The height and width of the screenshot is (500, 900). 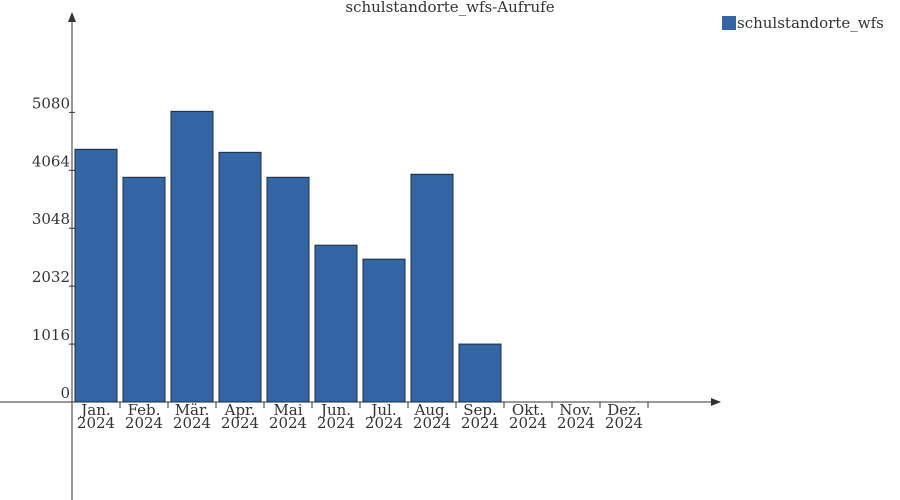 I want to click on x-tick-label: Nov., so click(x=576, y=410).